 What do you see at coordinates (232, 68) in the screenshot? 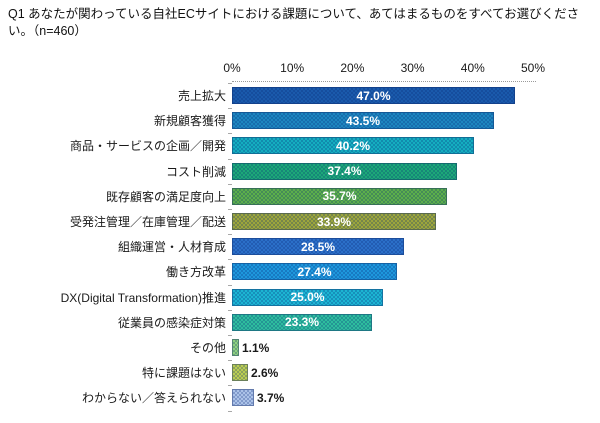
I see `x-axis-tick-label: 0%` at bounding box center [232, 68].